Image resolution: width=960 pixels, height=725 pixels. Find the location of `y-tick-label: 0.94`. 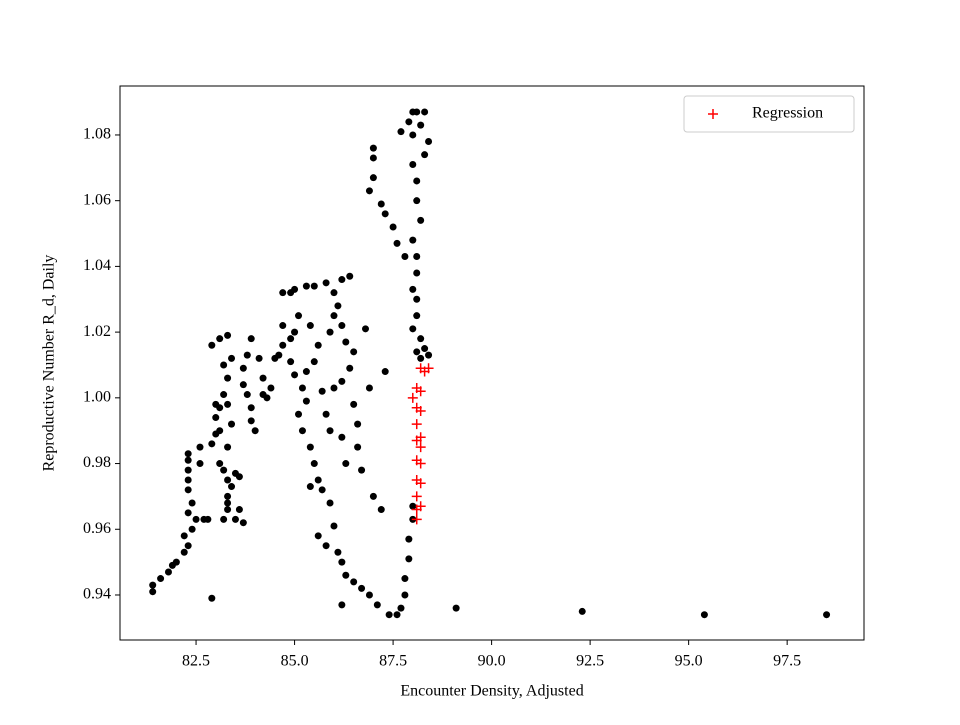

y-tick-label: 0.94 is located at coordinates (97, 594).